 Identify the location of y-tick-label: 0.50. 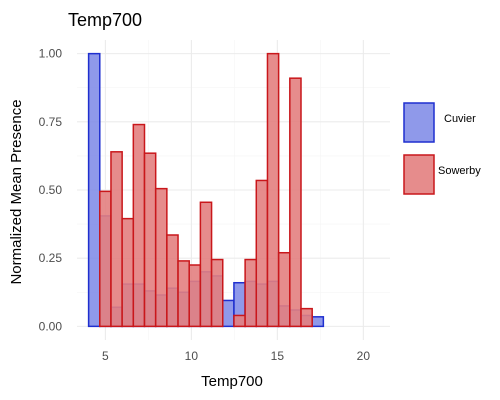
(51, 190).